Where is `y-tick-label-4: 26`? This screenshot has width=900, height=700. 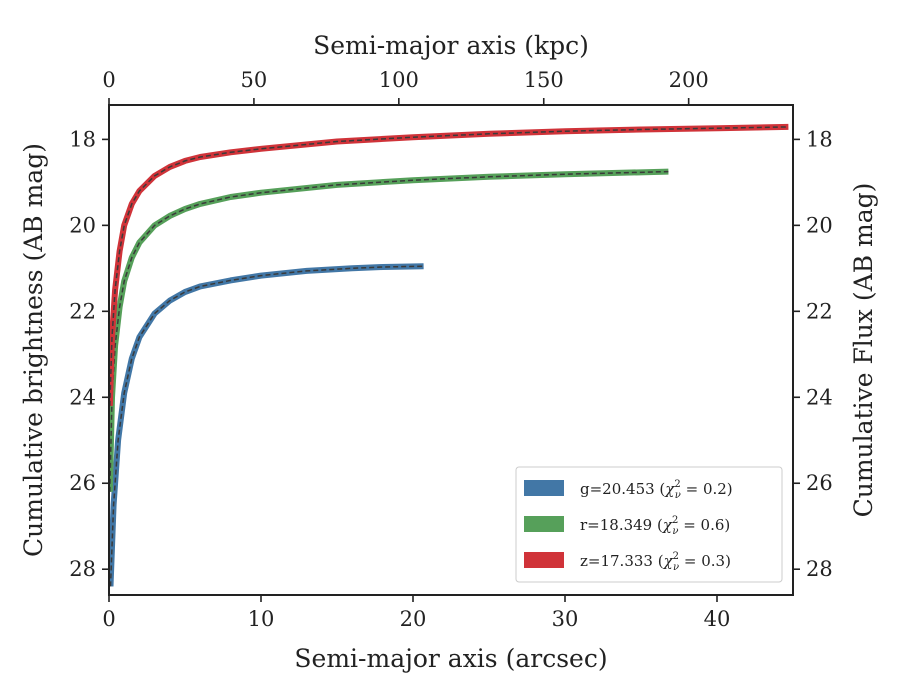
y-tick-label-4: 26 is located at coordinates (82, 483).